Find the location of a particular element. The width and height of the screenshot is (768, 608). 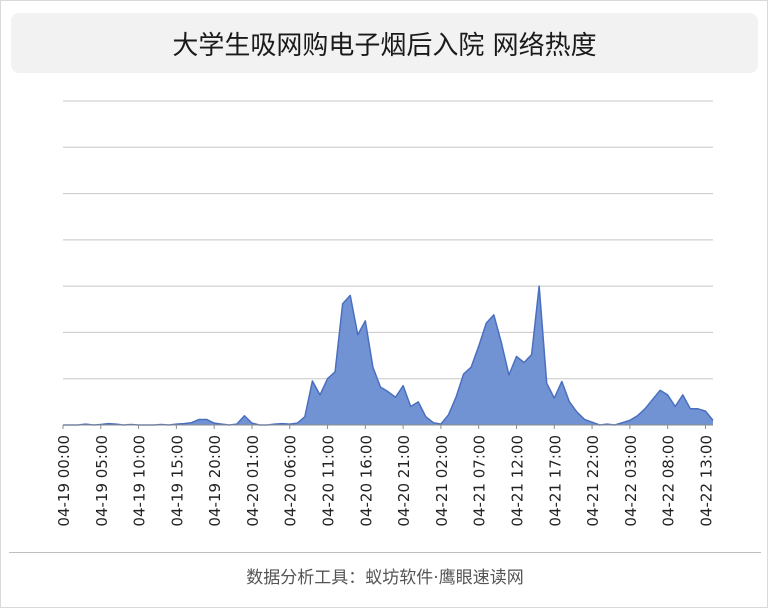

x-tick-label: 04-20 06:00 is located at coordinates (291, 481).